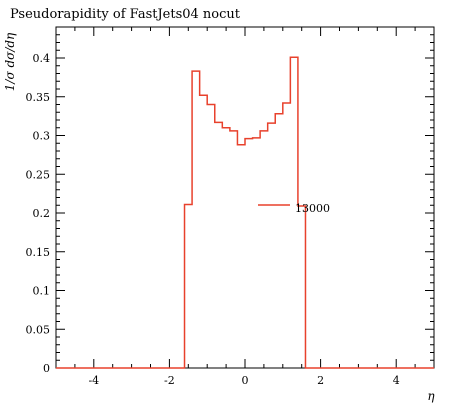 The image size is (450, 407). What do you see at coordinates (10, 61) in the screenshot?
I see `y-axis-label: 1/σ dσ/dη` at bounding box center [10, 61].